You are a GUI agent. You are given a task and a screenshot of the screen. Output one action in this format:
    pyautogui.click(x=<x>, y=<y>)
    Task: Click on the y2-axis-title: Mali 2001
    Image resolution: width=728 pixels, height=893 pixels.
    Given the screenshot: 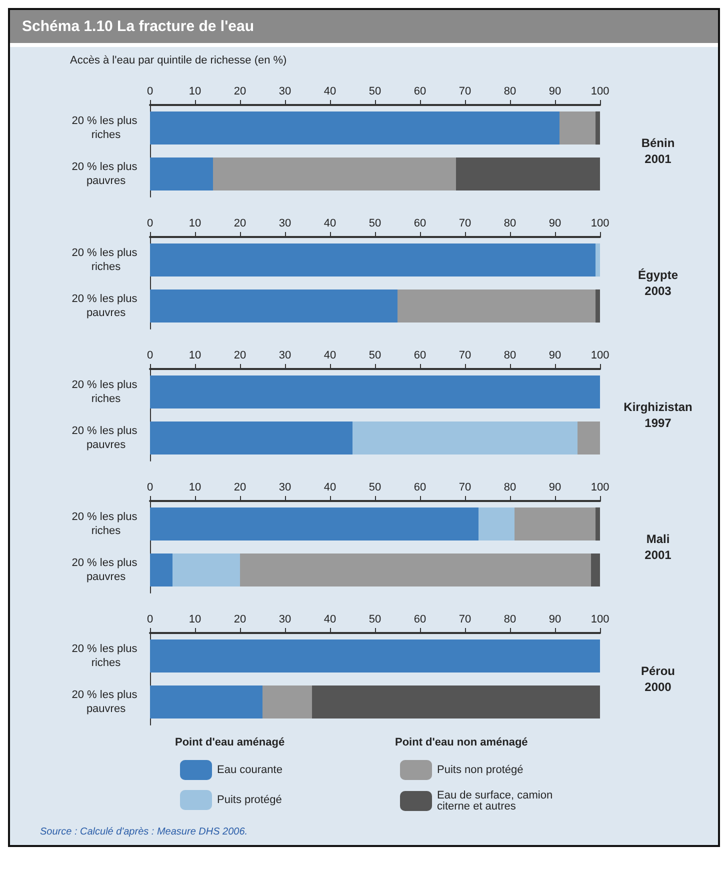 What is the action you would take?
    pyautogui.click(x=658, y=547)
    